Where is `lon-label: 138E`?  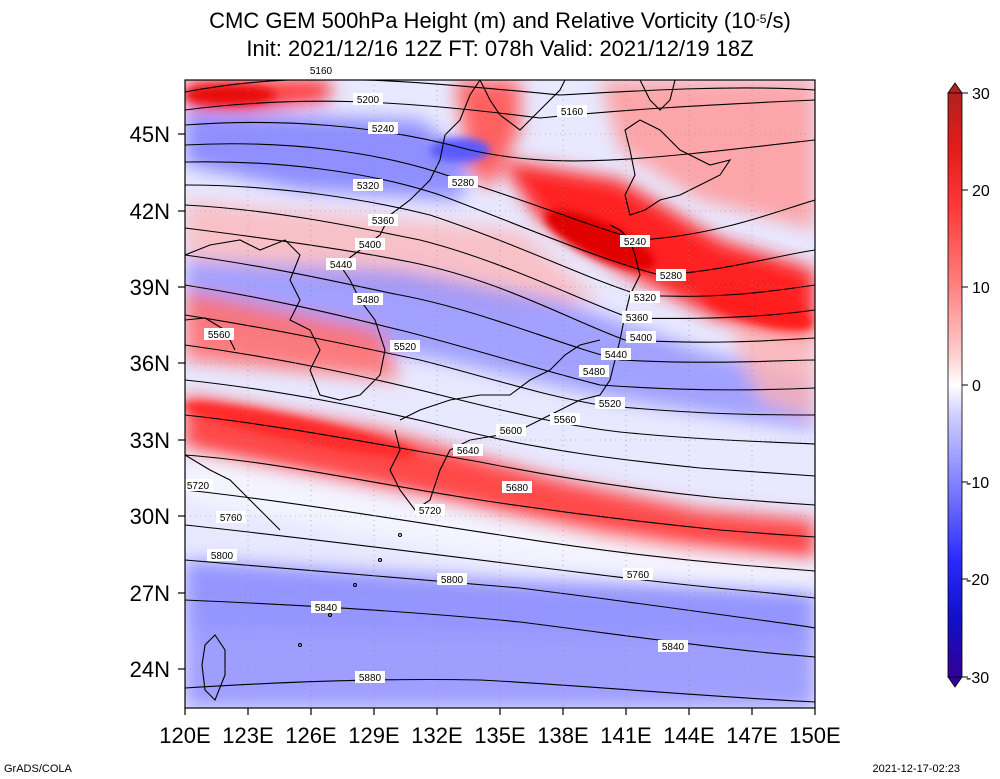
lon-label: 138E is located at coordinates (562, 735).